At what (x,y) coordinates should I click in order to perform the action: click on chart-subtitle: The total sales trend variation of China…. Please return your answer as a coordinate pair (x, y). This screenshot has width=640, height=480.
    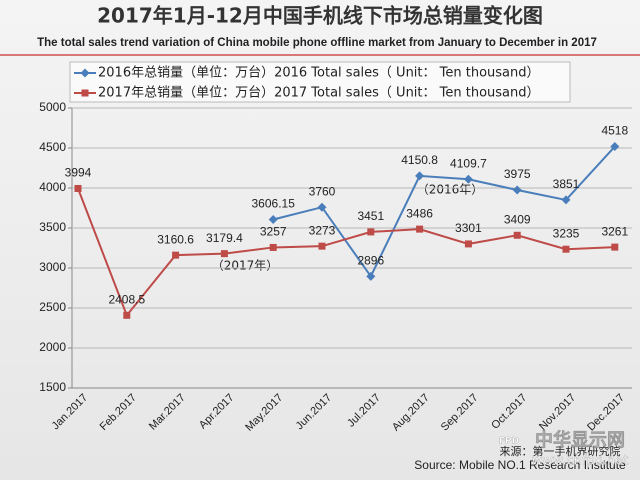
    Looking at the image, I should click on (317, 43).